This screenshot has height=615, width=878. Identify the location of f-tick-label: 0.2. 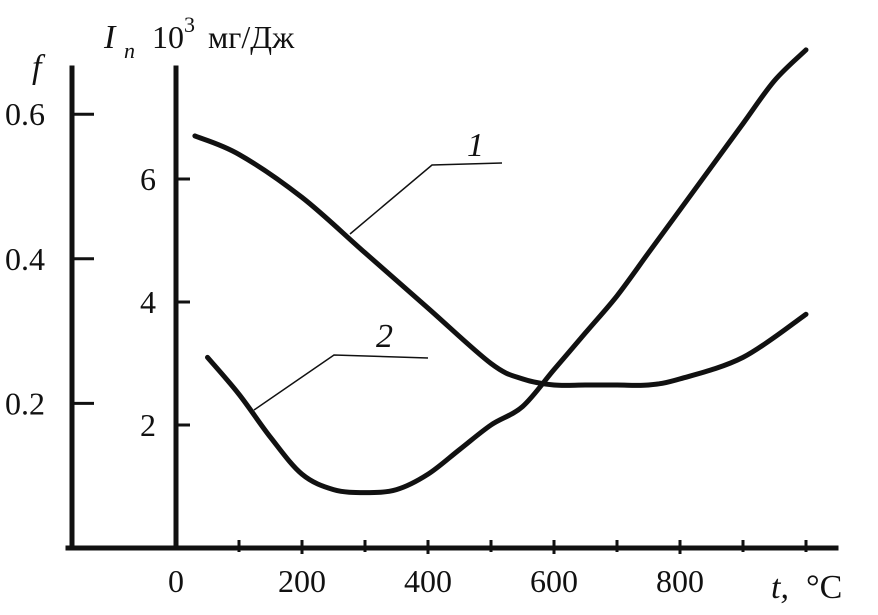
(25, 403).